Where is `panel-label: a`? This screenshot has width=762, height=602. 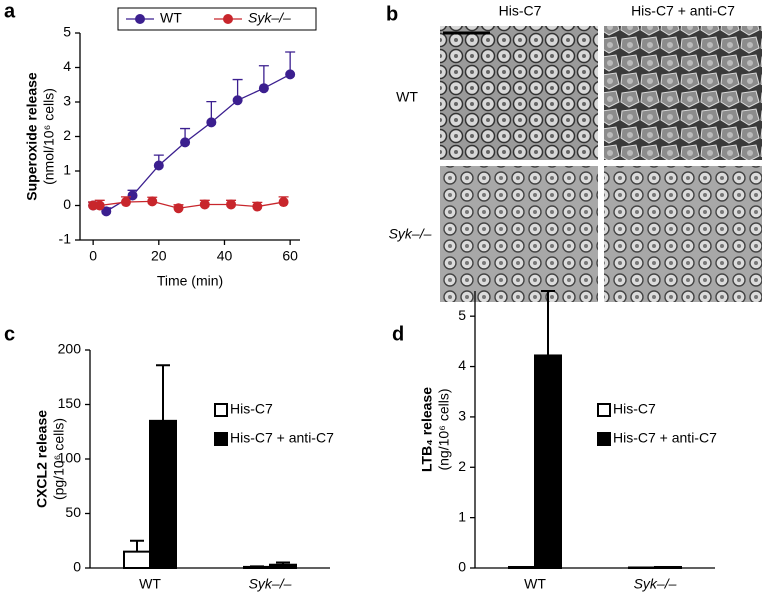 panel-label: a is located at coordinates (10, 11).